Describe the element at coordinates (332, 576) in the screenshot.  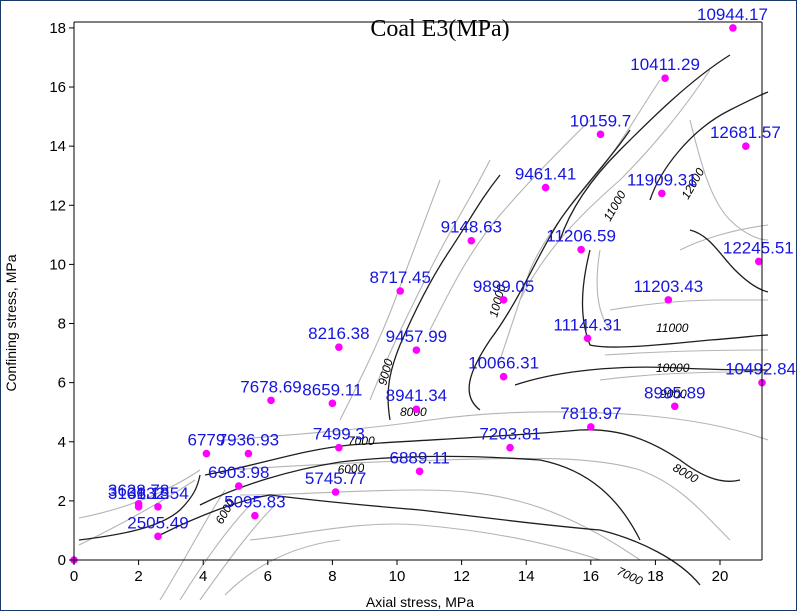
I see `x-tick-label: 8` at that location.